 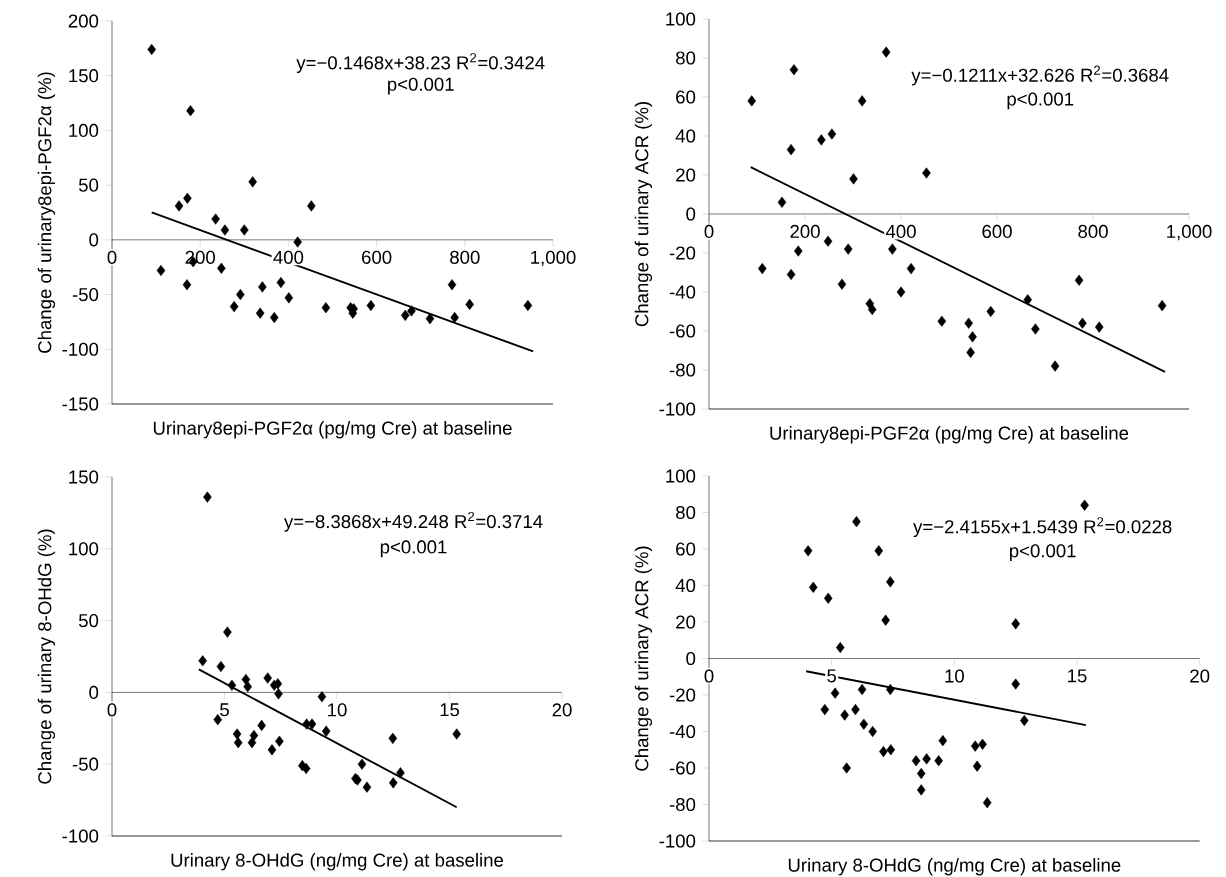 What do you see at coordinates (80, 404) in the screenshot?
I see `y-tick-label: -150` at bounding box center [80, 404].